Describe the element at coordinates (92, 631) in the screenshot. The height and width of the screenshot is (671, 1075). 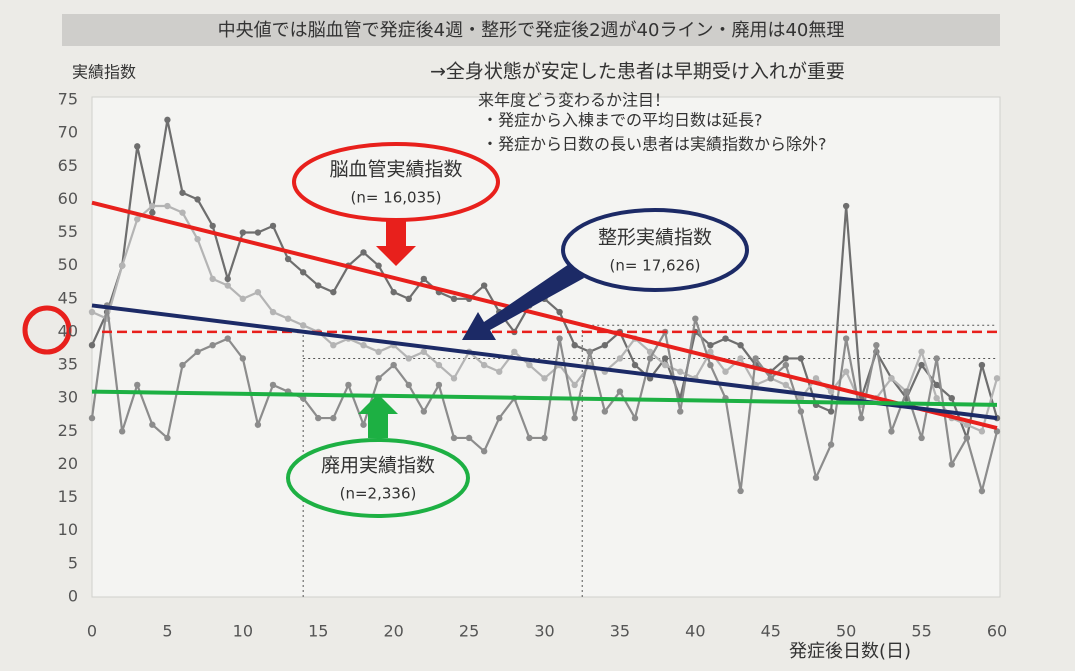
I see `x-tick-label: 0` at that location.